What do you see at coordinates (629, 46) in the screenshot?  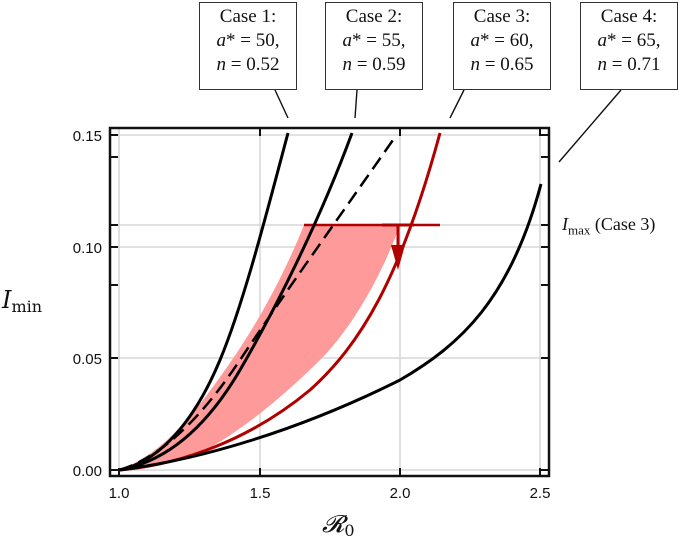 I see `case-4-label-box: Case 4: a* = 65, n = 0.71` at bounding box center [629, 46].